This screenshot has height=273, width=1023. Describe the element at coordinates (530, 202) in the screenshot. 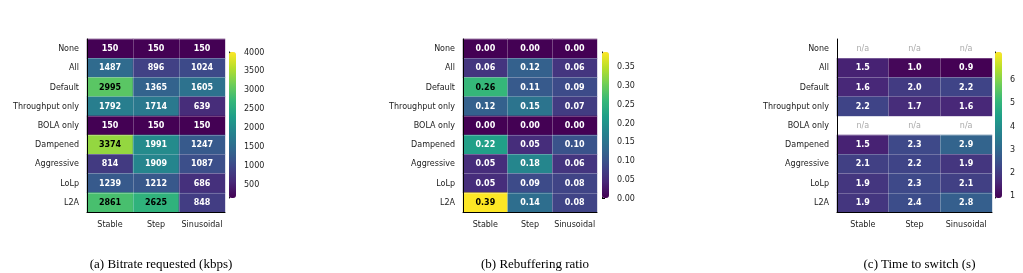

I see `data-label: 0.14` at that location.